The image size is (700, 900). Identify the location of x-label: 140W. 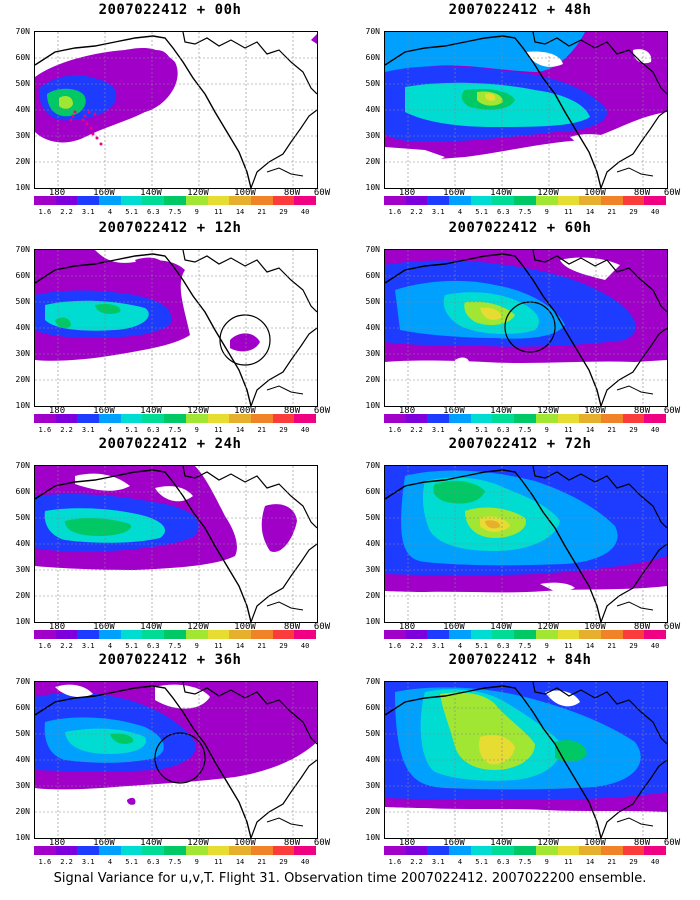
(501, 627).